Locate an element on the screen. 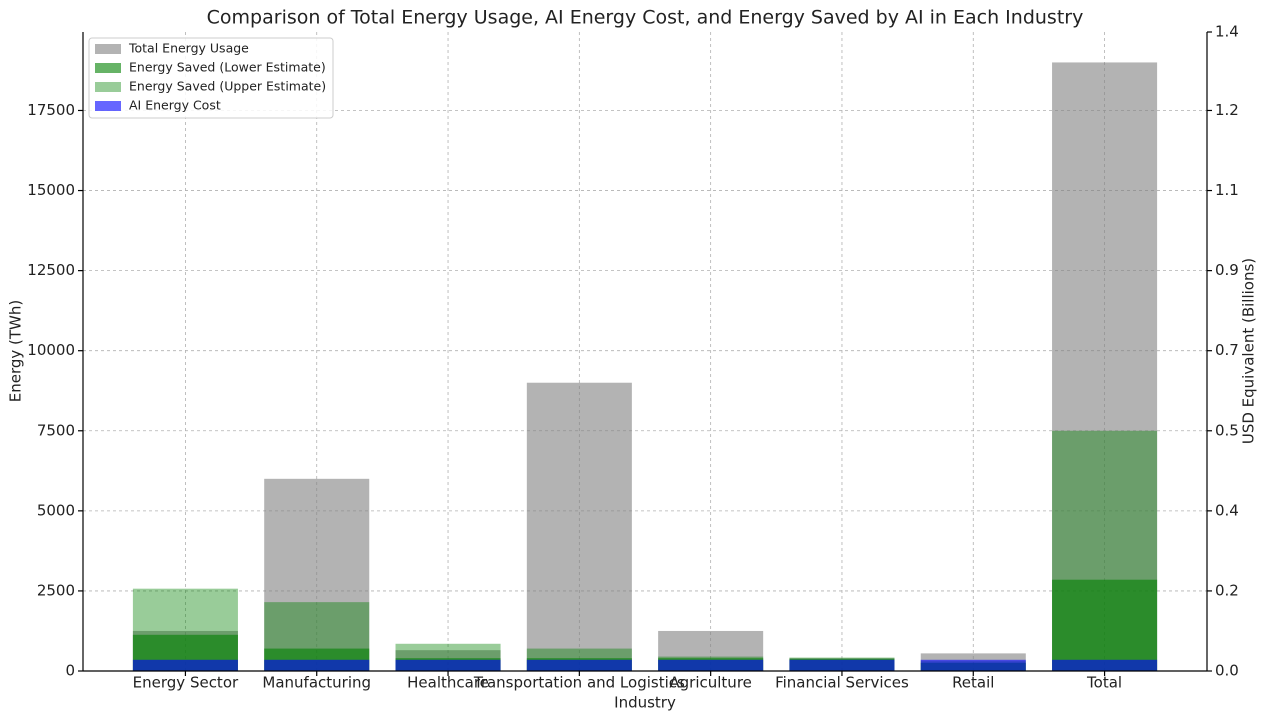 The height and width of the screenshot is (720, 1266). y2-tick-label: 0.2 is located at coordinates (1227, 590).